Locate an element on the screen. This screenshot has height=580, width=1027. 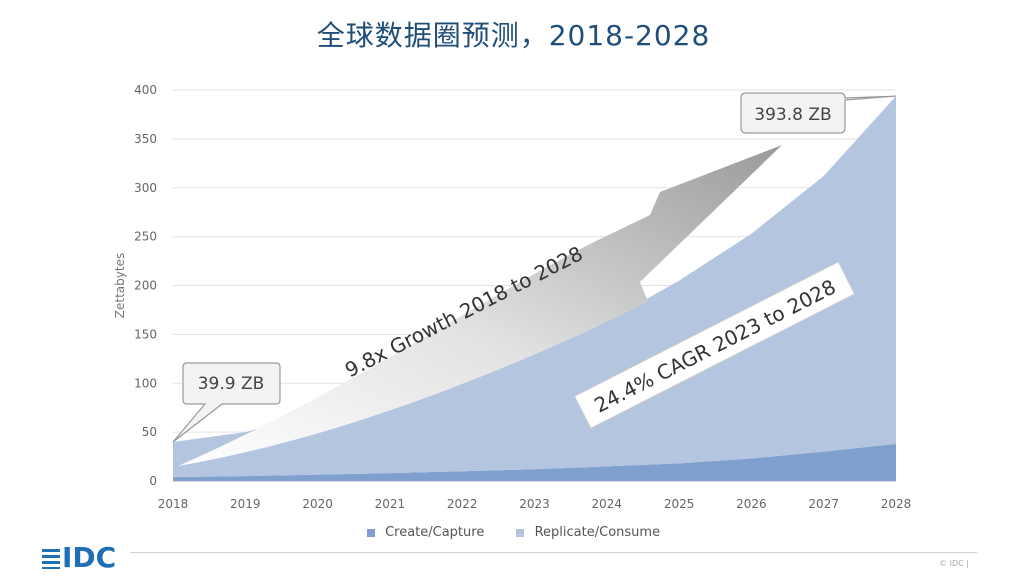
y-tick-label: 250 is located at coordinates (145, 237).